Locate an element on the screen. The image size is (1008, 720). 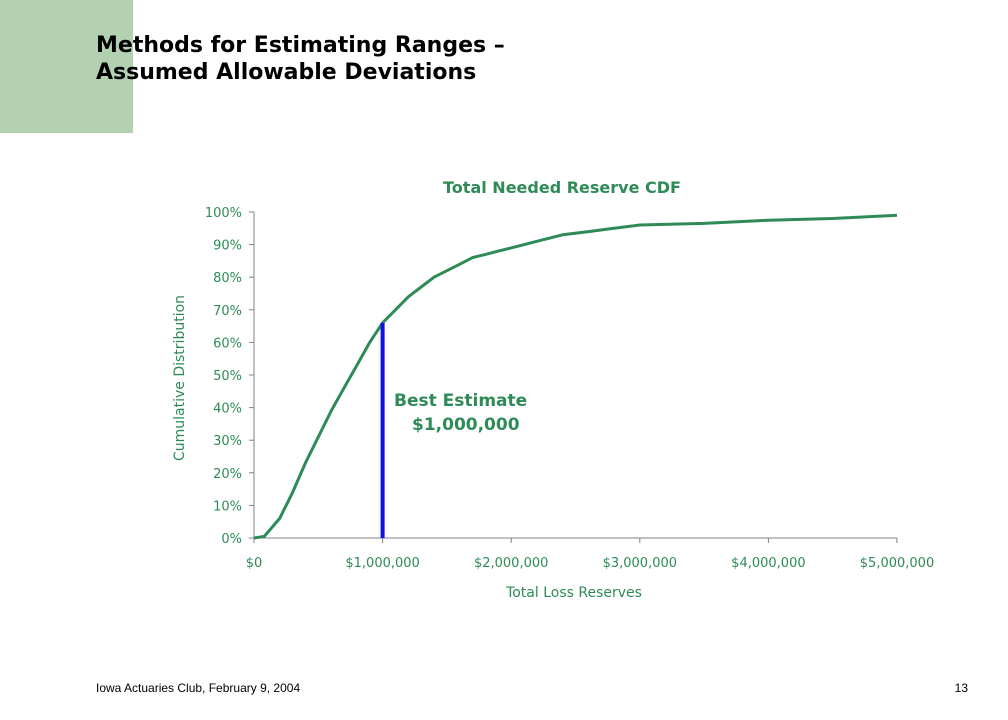
y-tick-label: 100% is located at coordinates (223, 213).